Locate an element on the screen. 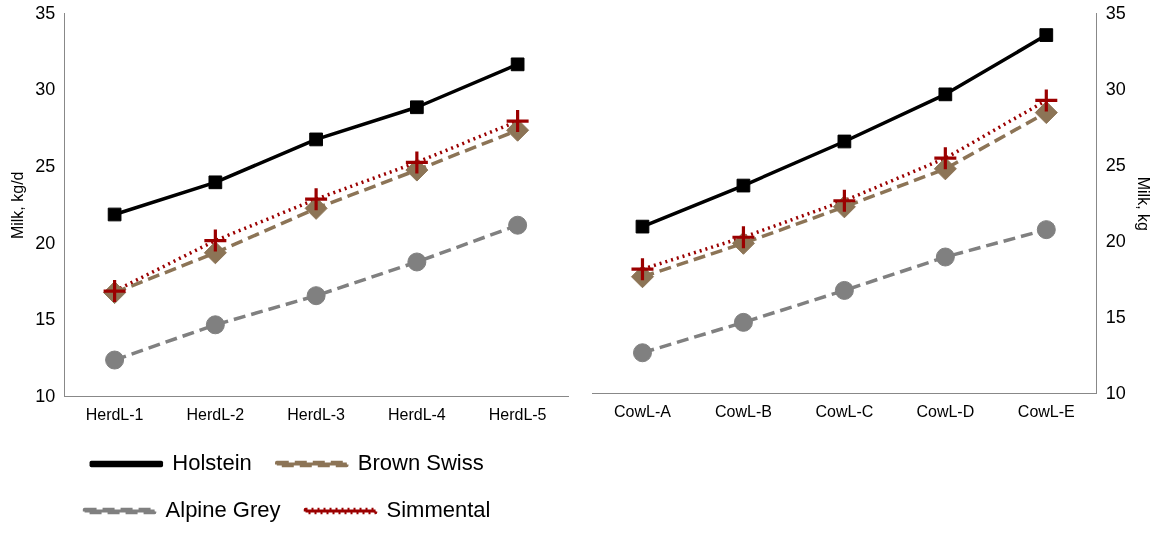 This screenshot has height=537, width=1166. y-tick-label: 30 is located at coordinates (45, 89).